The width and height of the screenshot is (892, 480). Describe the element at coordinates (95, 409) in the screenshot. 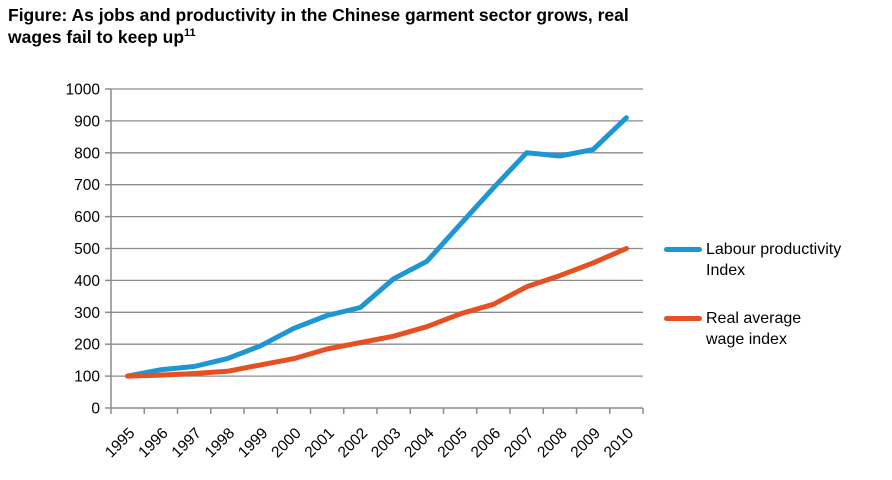

I see `svg-text: 0` at that location.